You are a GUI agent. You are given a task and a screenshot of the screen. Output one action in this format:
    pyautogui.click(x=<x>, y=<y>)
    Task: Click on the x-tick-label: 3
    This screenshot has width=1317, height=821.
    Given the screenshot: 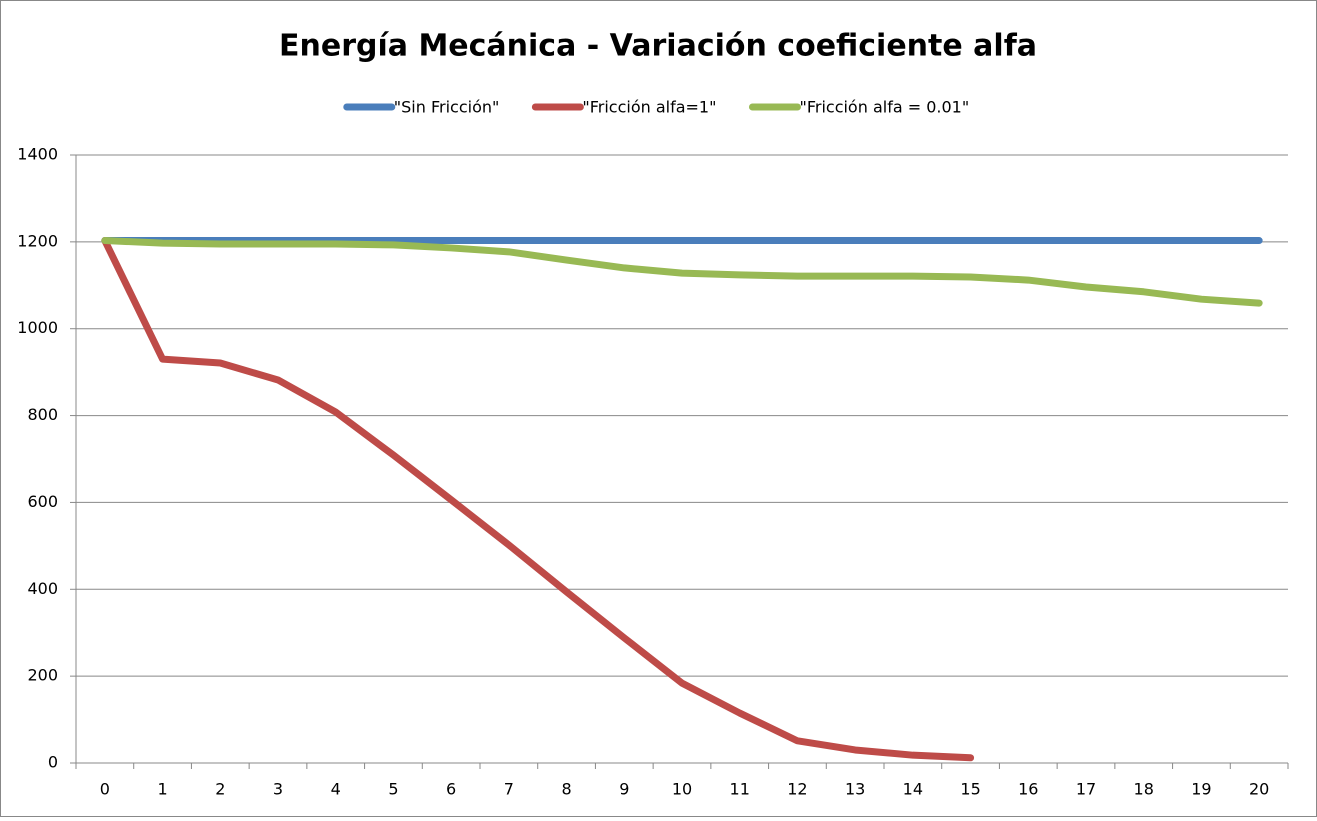 What is the action you would take?
    pyautogui.click(x=278, y=789)
    